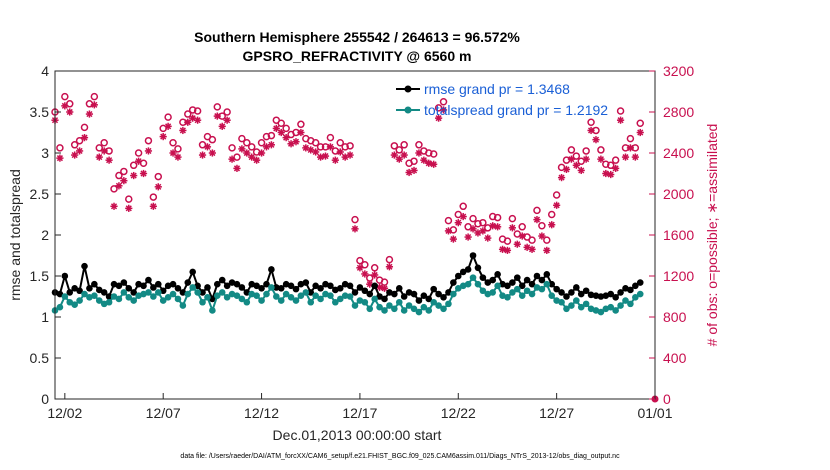 This screenshot has width=830, height=470. I want to click on y-left-tick-label: 3, so click(45, 153).